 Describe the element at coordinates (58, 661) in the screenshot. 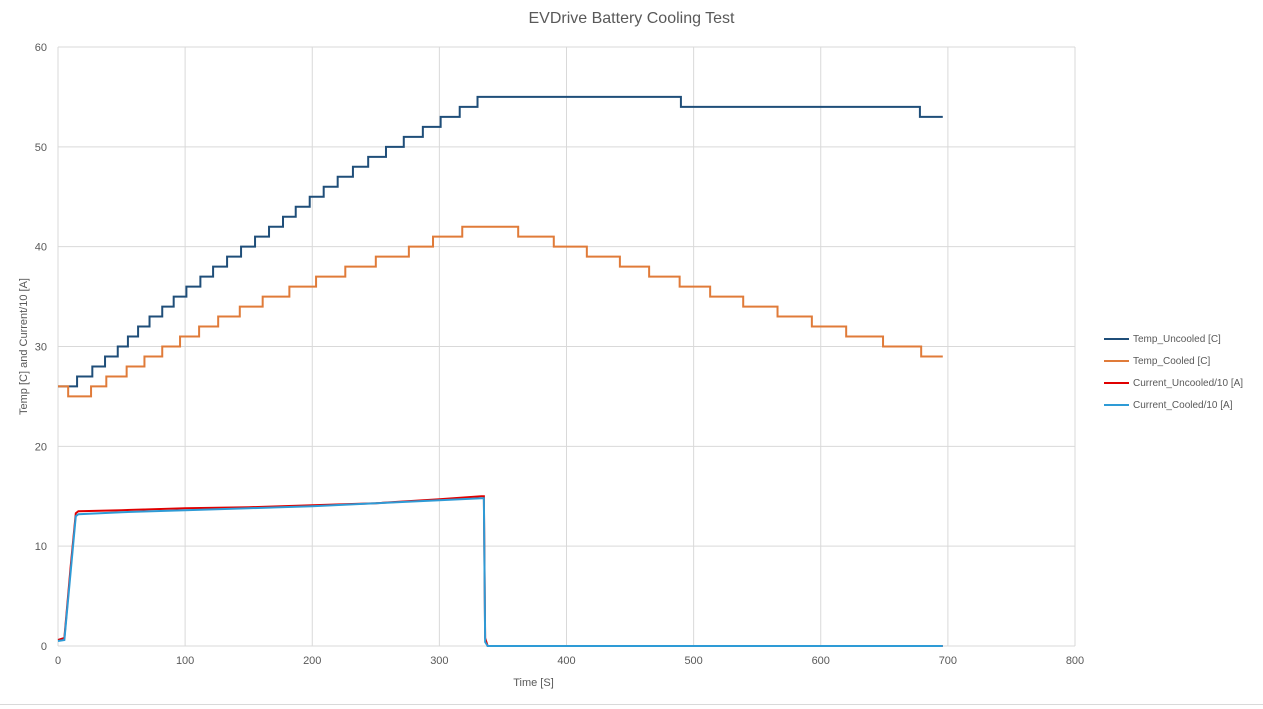

I see `x-tick-label: 0` at that location.